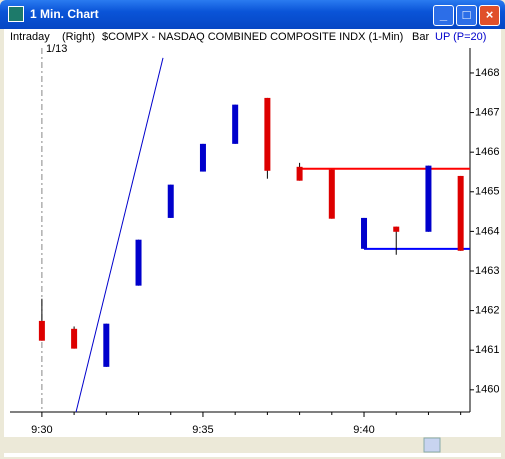 This screenshot has height=459, width=505. Describe the element at coordinates (30, 37) in the screenshot. I see `header-mode: Intraday` at that location.